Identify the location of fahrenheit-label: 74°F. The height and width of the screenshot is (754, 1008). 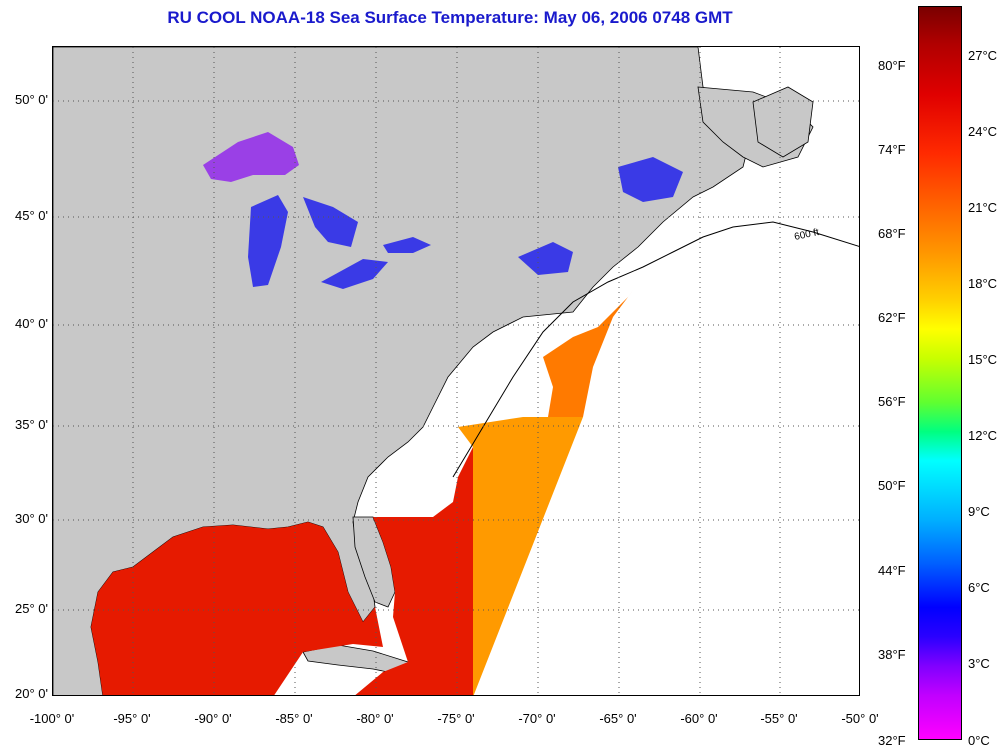
(892, 149).